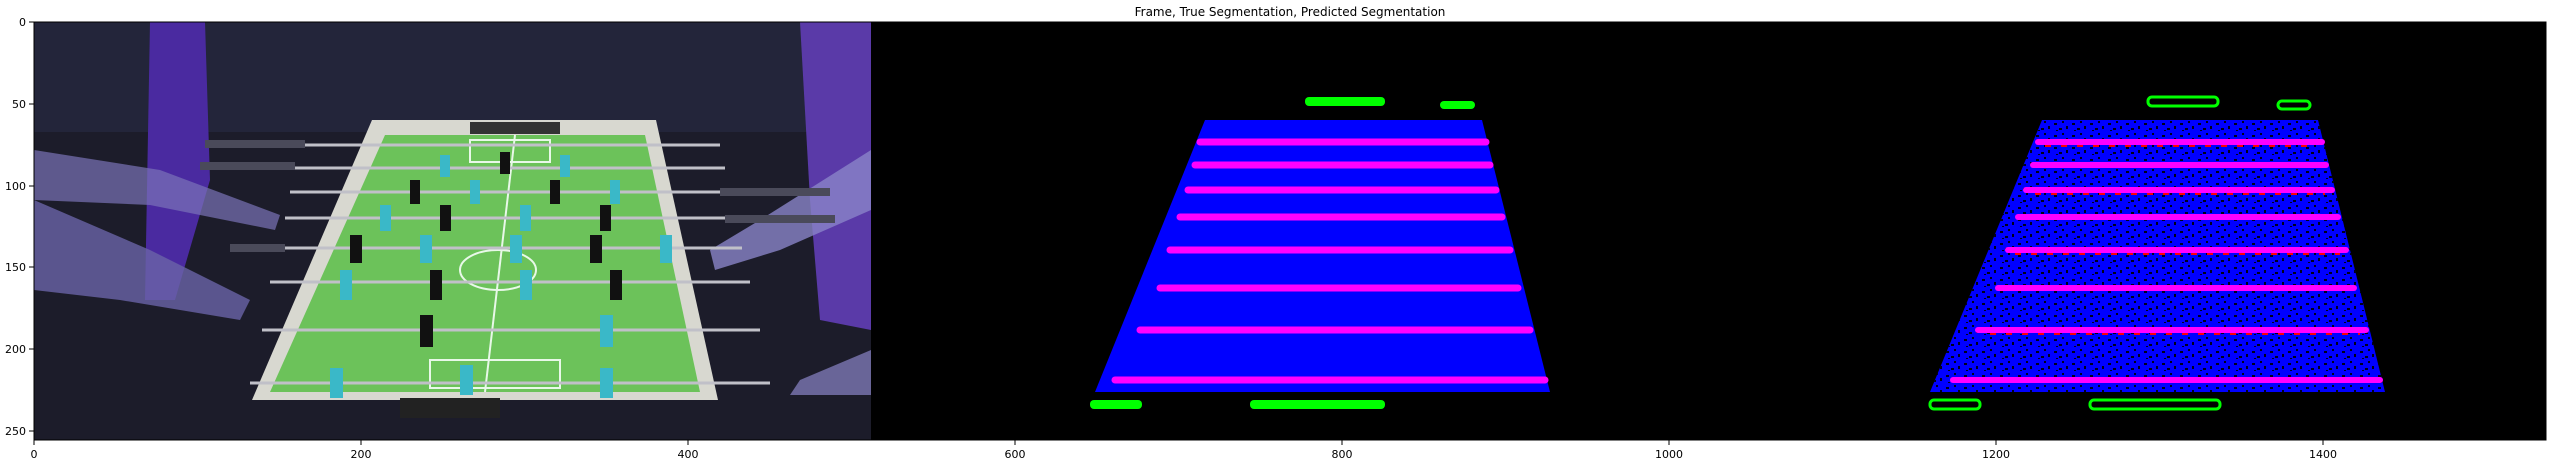 Image resolution: width=2554 pixels, height=465 pixels. What do you see at coordinates (1342, 454) in the screenshot?
I see `x-tick-label: 800` at bounding box center [1342, 454].